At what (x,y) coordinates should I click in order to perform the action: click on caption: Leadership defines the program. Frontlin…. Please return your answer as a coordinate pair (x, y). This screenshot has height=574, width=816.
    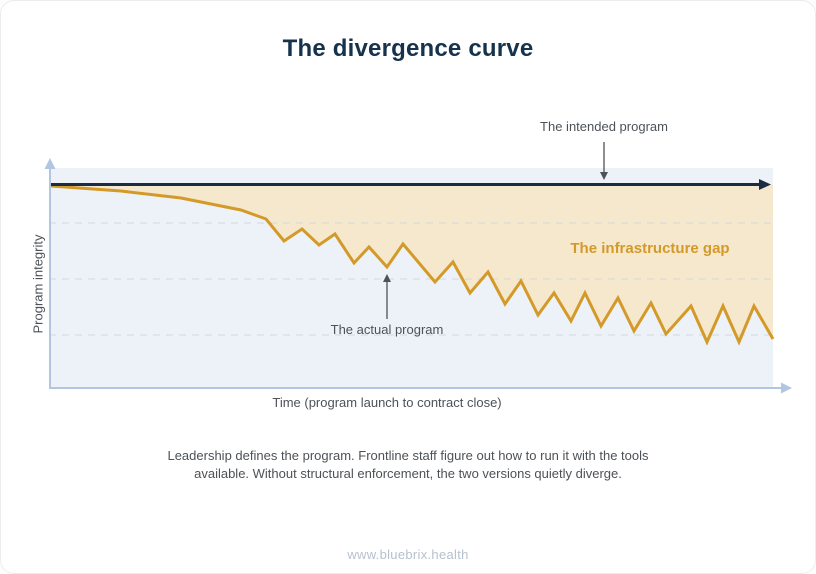
    Looking at the image, I should click on (408, 465).